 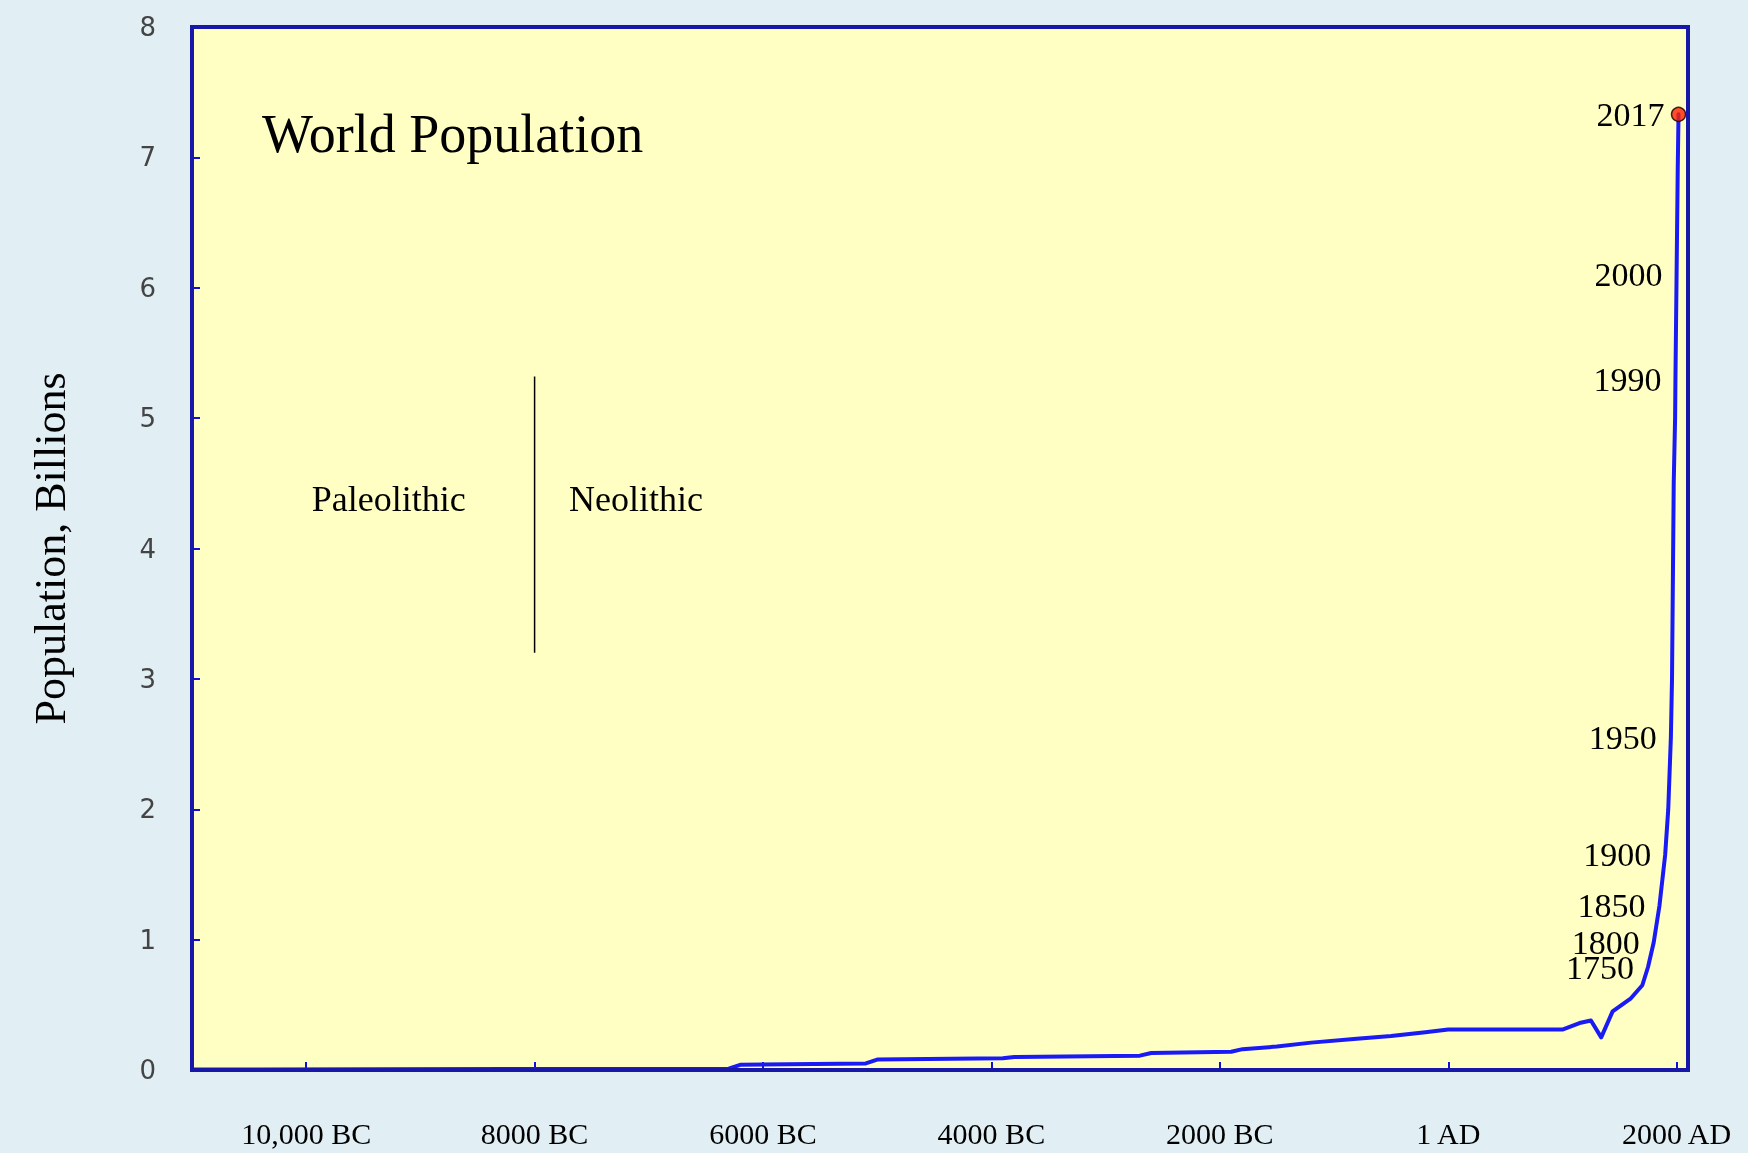 What do you see at coordinates (147, 548) in the screenshot?
I see `y-tick-label: 4` at bounding box center [147, 548].